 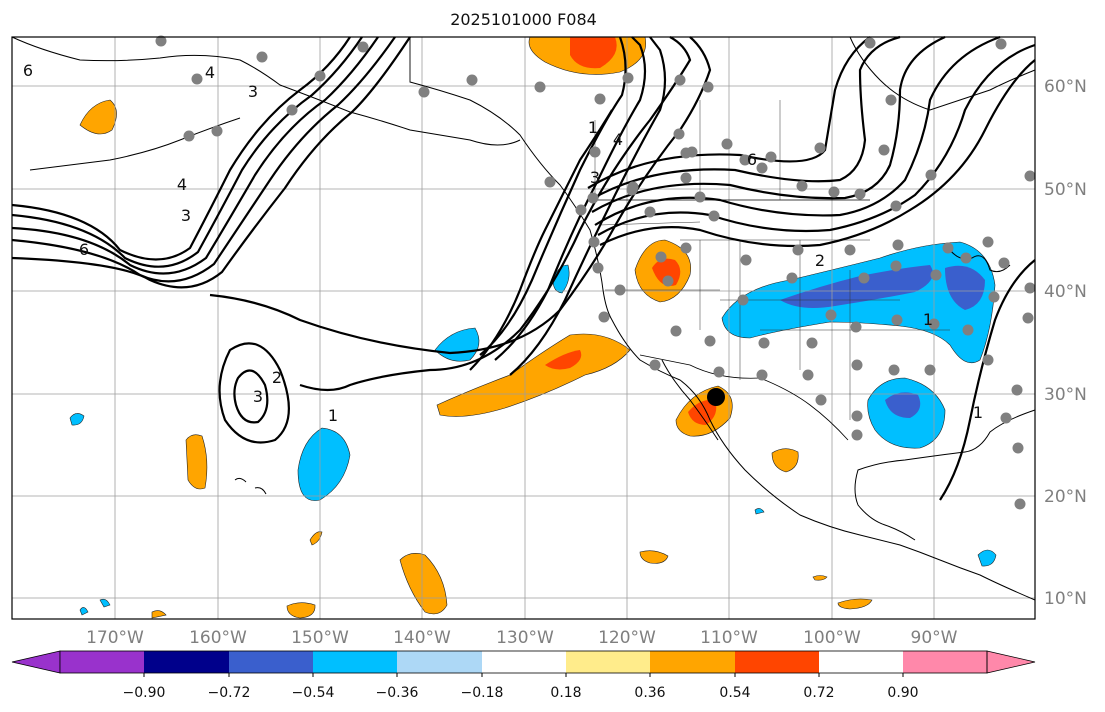 What do you see at coordinates (422, 638) in the screenshot?
I see `longitude-tick-label: 140°W` at bounding box center [422, 638].